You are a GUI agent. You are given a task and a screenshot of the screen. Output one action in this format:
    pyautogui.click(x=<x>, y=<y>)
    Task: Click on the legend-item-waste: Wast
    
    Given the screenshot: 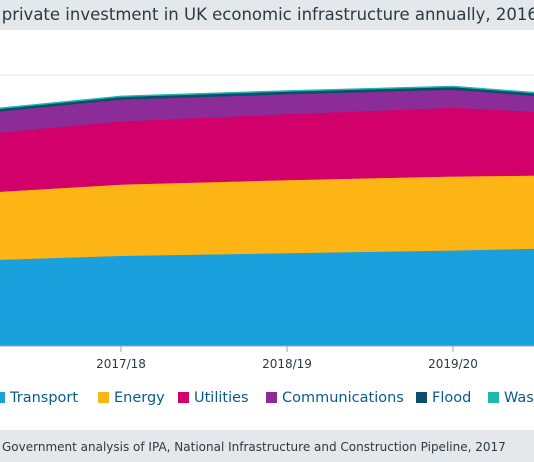 What is the action you would take?
    pyautogui.click(x=511, y=398)
    